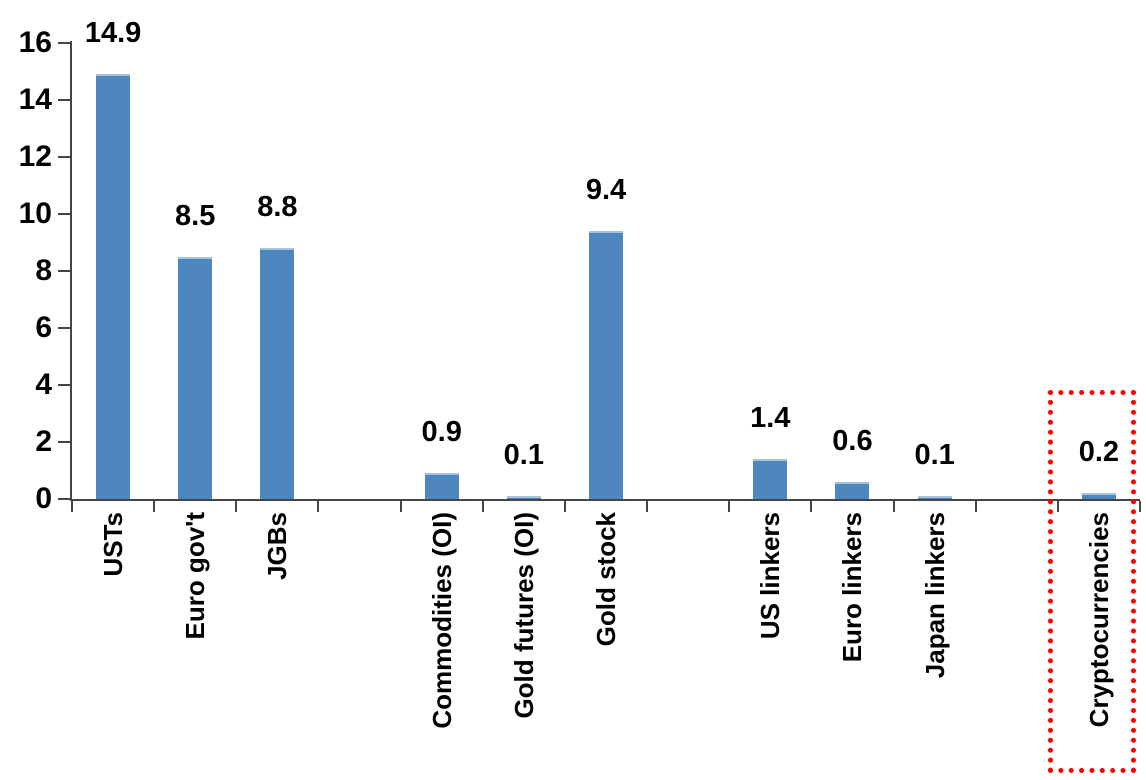 This screenshot has width=1146, height=780. What do you see at coordinates (441, 620) in the screenshot?
I see `category-label: Commodities (OI)` at bounding box center [441, 620].